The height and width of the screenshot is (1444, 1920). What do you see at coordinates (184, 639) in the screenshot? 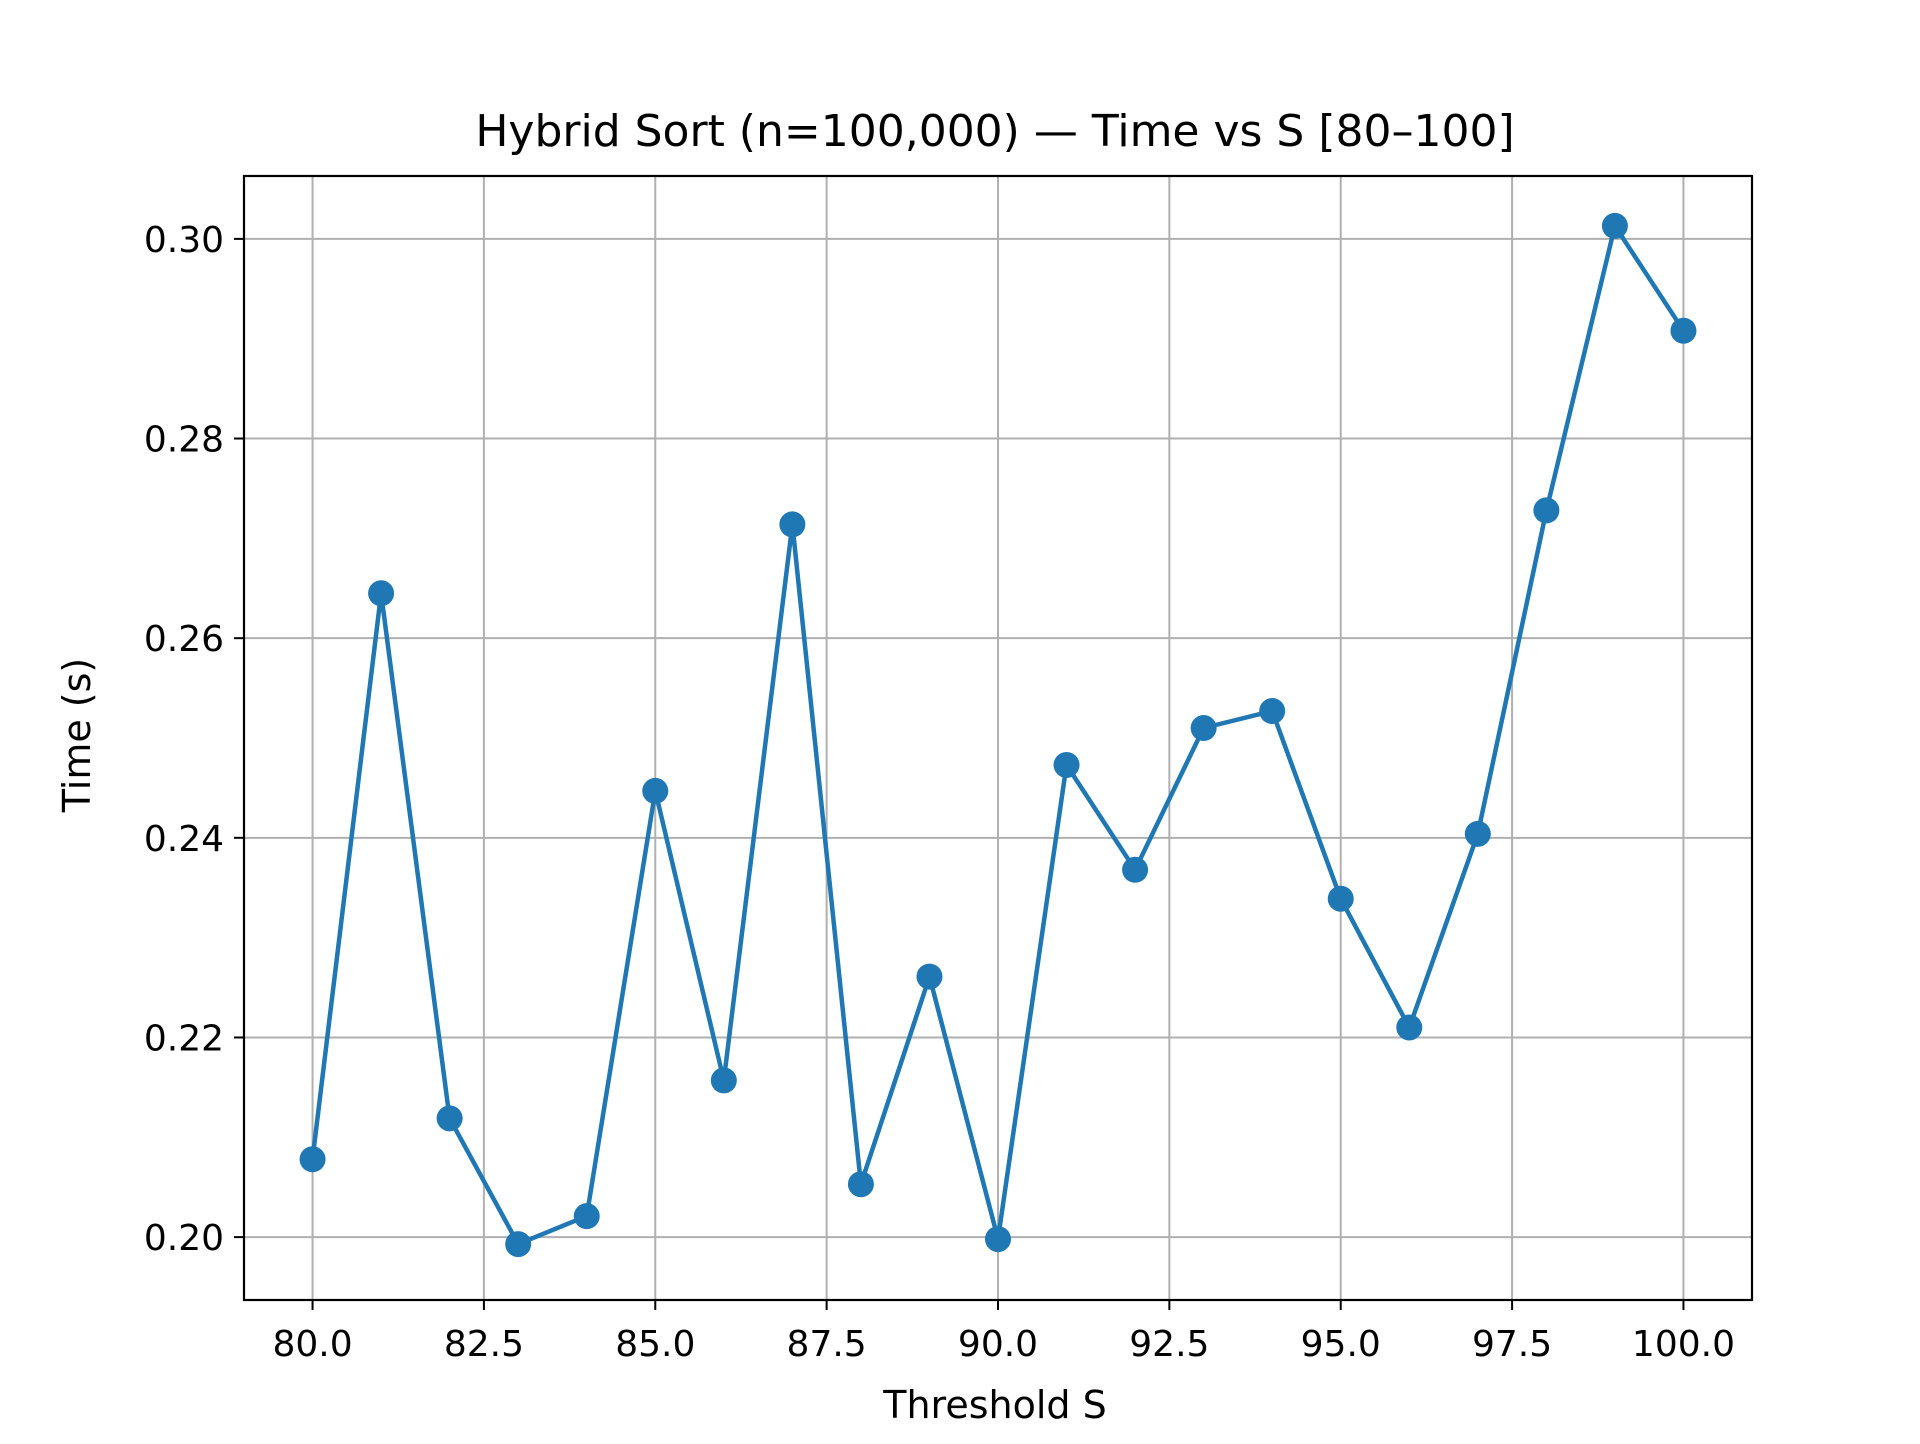
I see `y-tick-label: 0.26` at bounding box center [184, 639].